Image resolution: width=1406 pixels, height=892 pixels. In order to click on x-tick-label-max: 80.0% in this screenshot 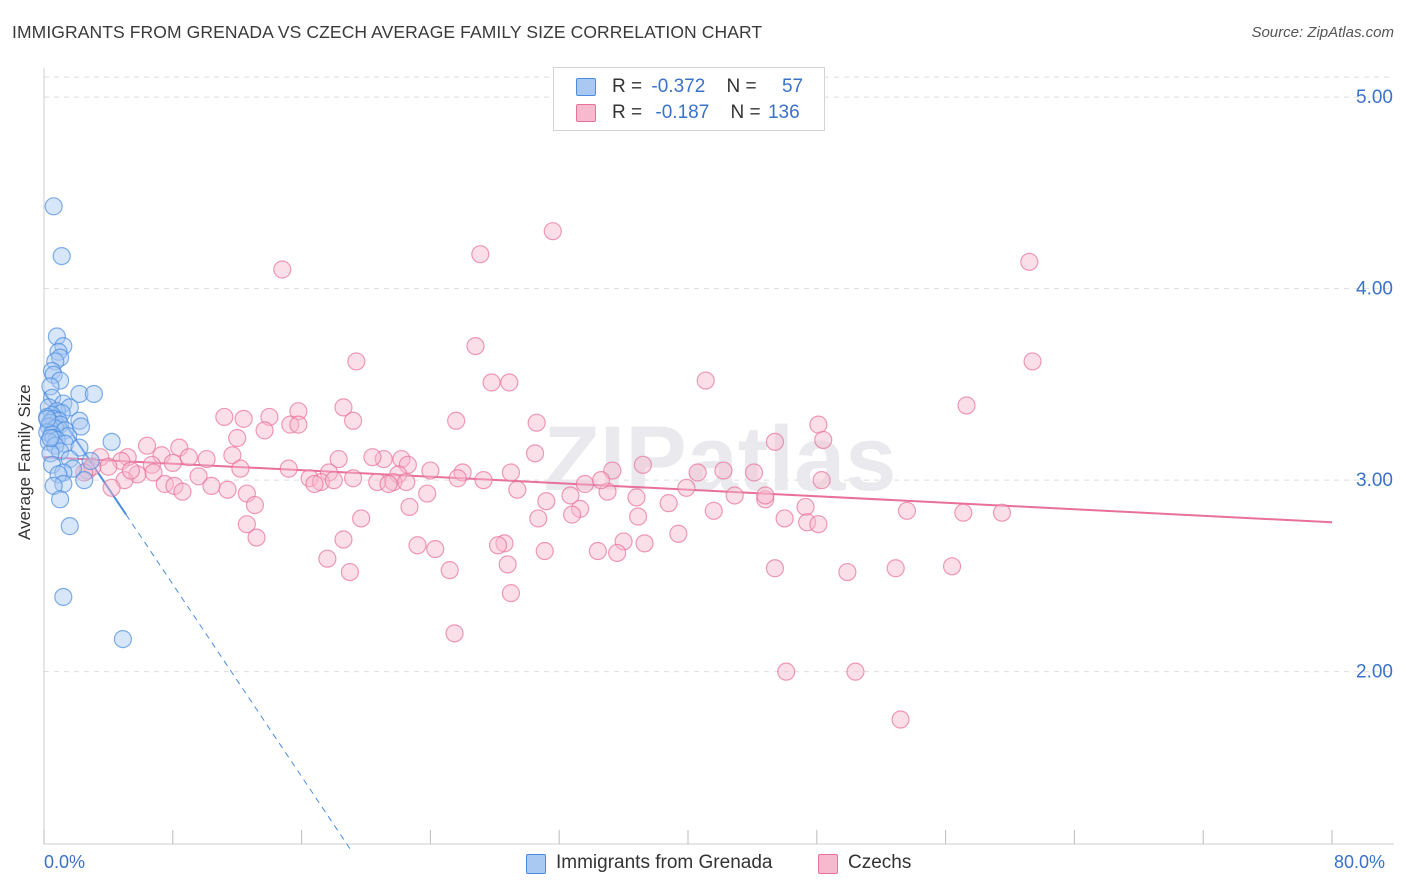, I will do `click(1360, 862)`.